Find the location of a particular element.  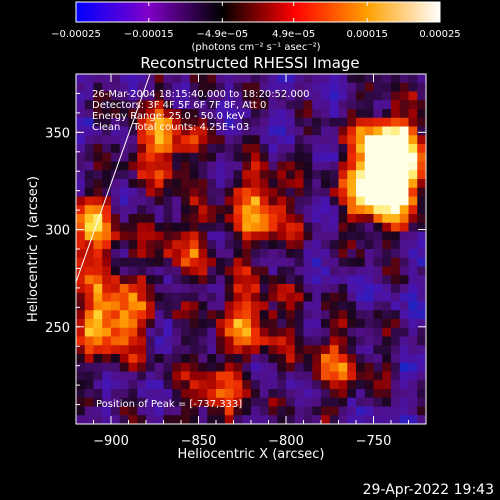

colorbar-tick-label: −0.00025 is located at coordinates (76, 34).